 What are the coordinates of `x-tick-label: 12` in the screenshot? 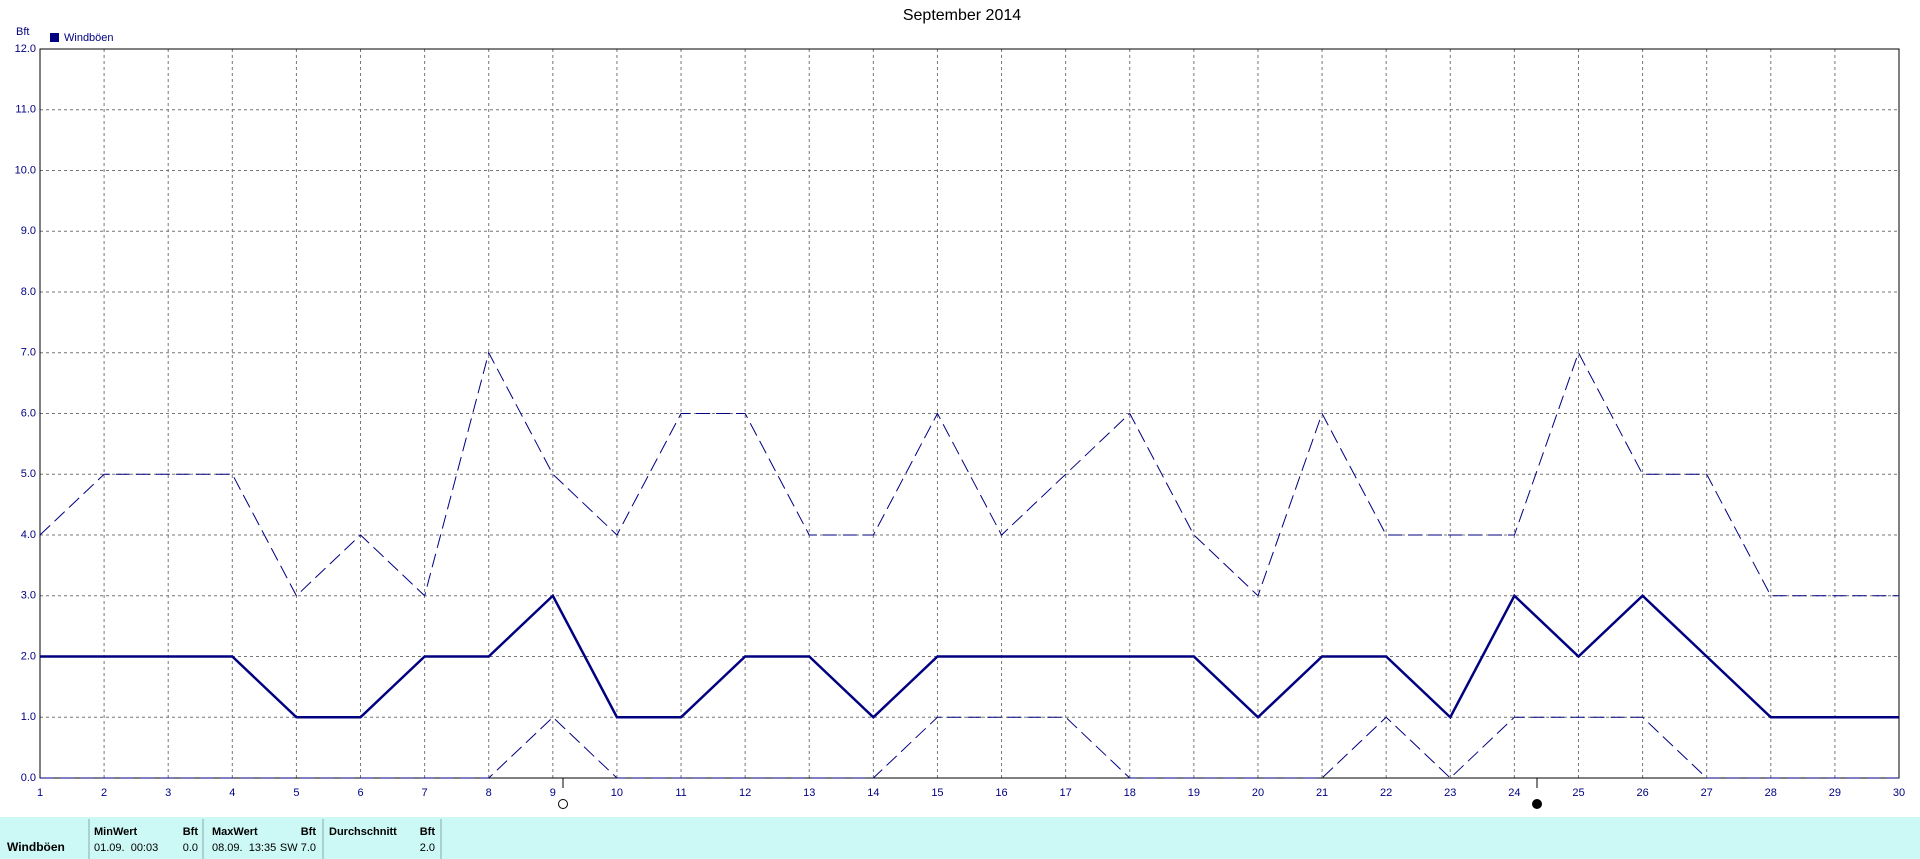 It's located at (745, 793).